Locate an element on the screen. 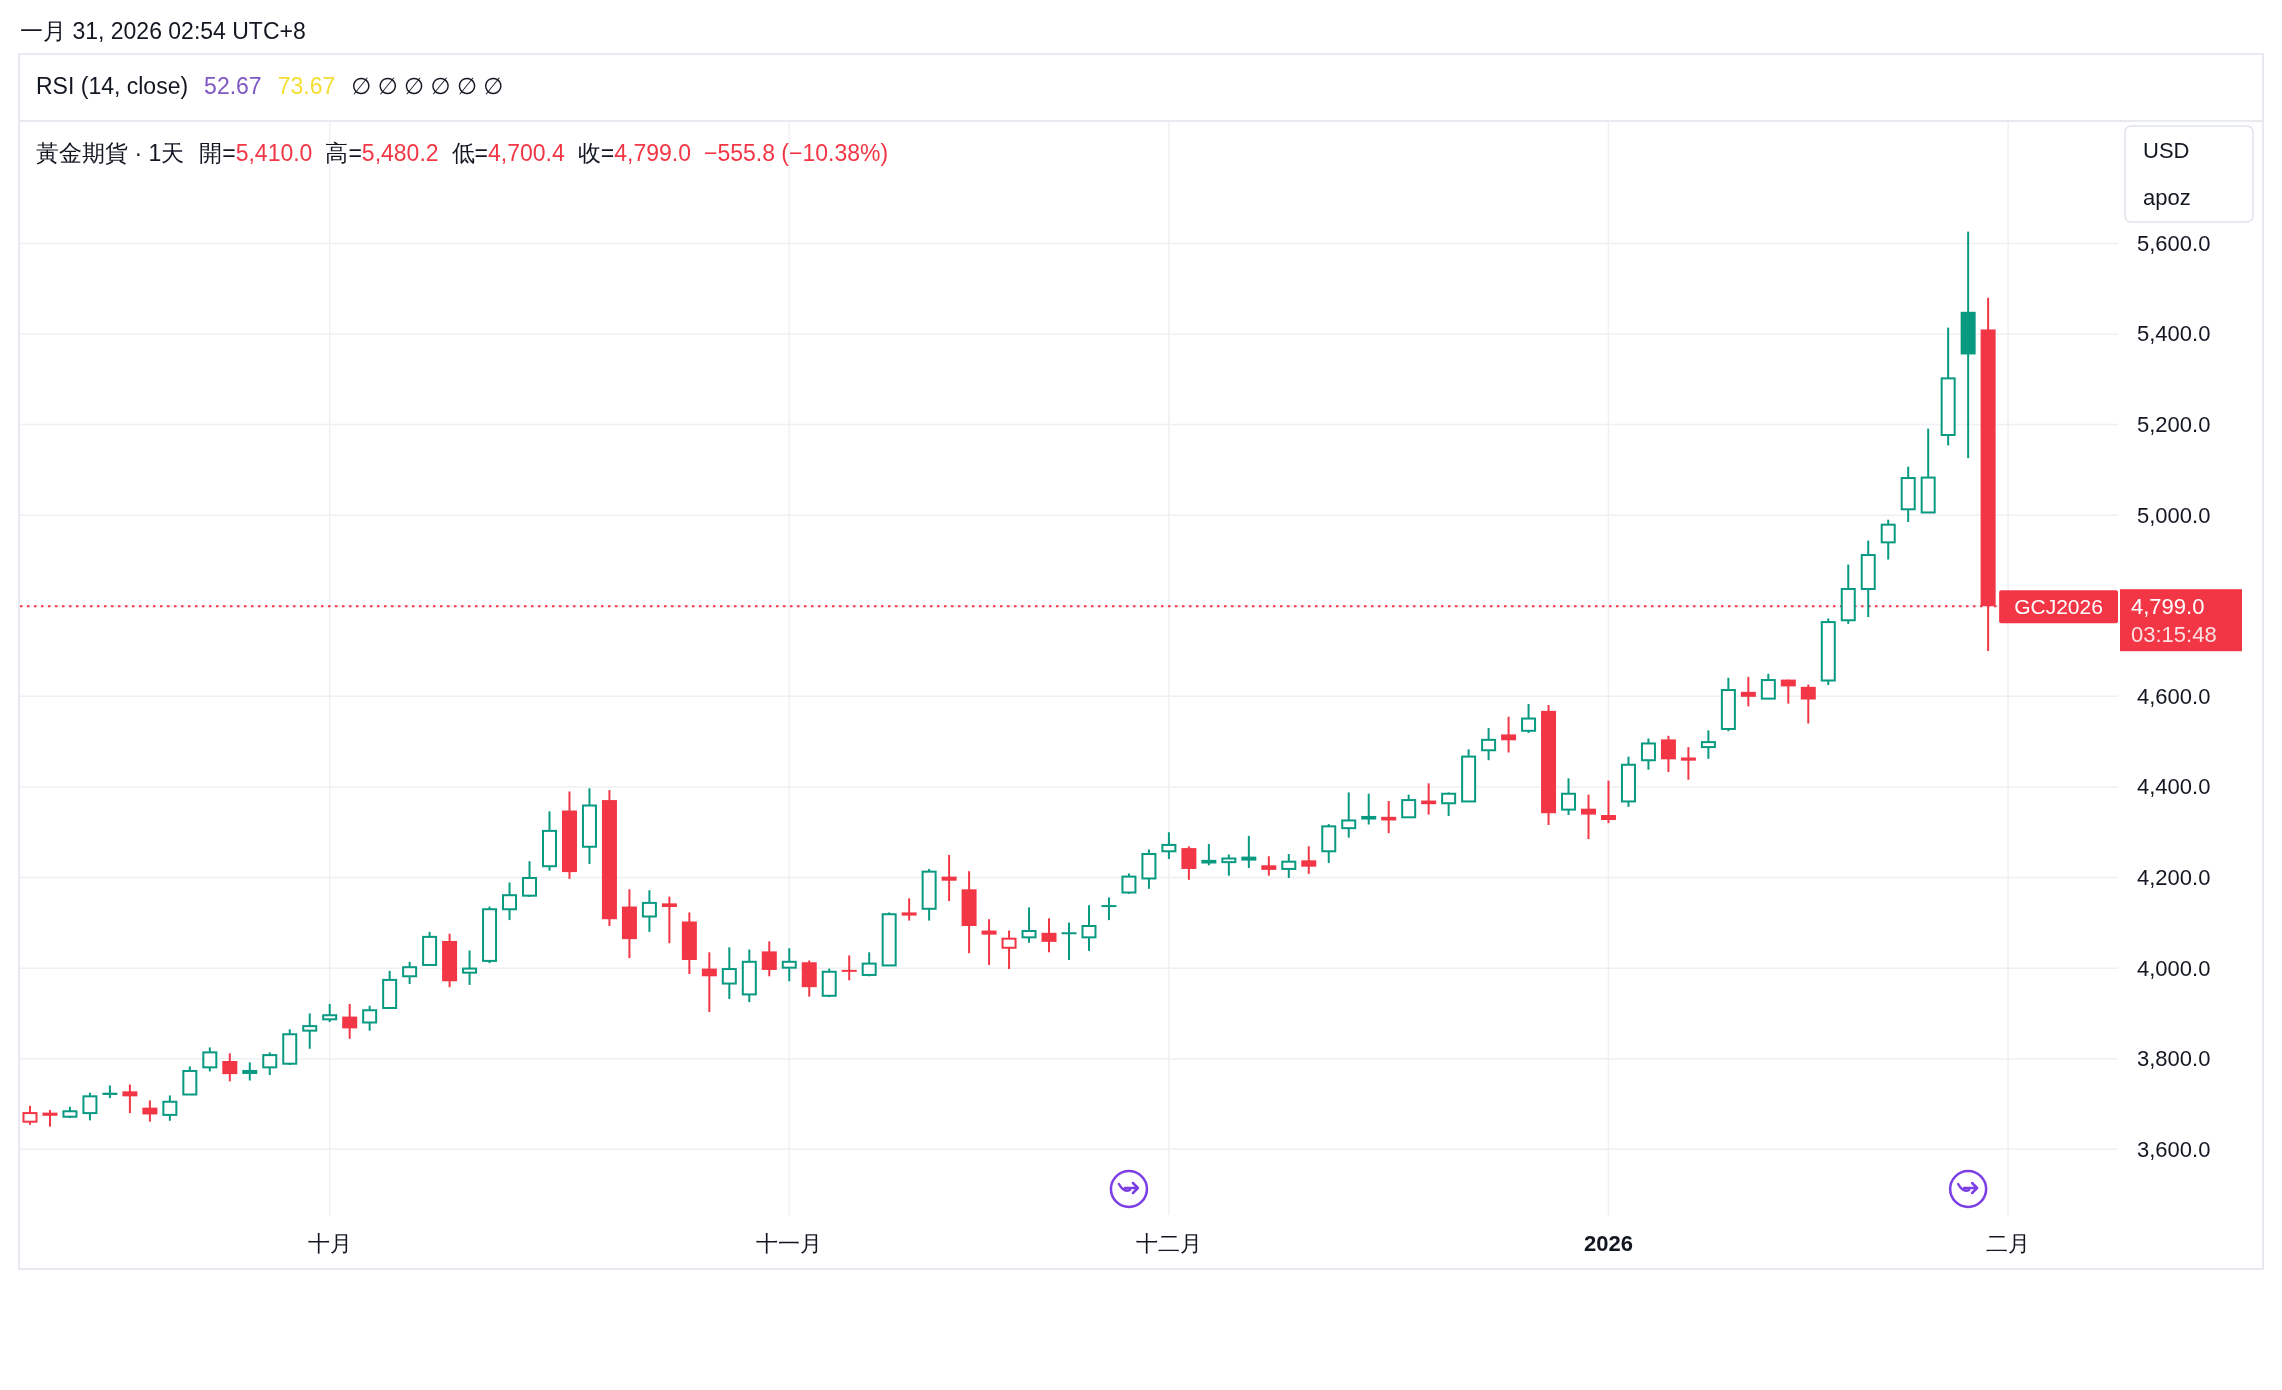 The image size is (2282, 1390). xtick-label: 十一月 is located at coordinates (789, 1243).